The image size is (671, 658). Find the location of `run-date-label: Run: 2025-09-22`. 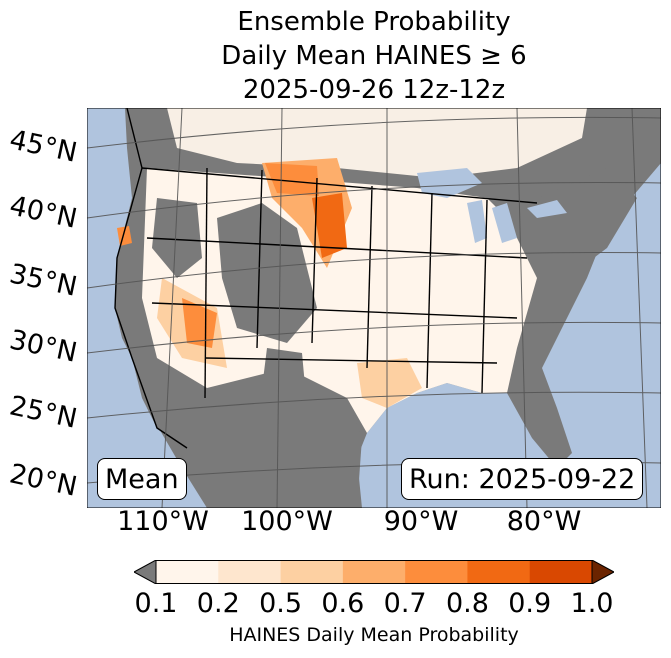

run-date-label: Run: 2025-09-22 is located at coordinates (522, 479).